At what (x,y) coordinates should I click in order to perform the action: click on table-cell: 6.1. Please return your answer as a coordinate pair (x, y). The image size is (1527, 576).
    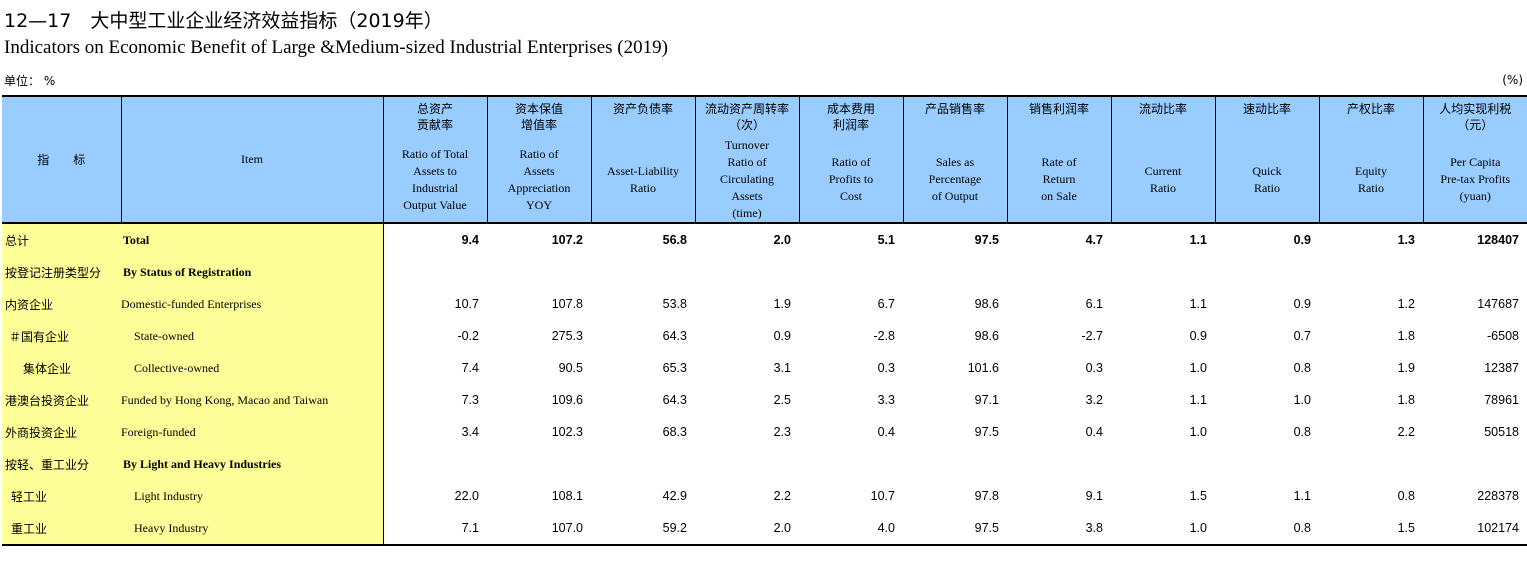
    Looking at the image, I should click on (1094, 304).